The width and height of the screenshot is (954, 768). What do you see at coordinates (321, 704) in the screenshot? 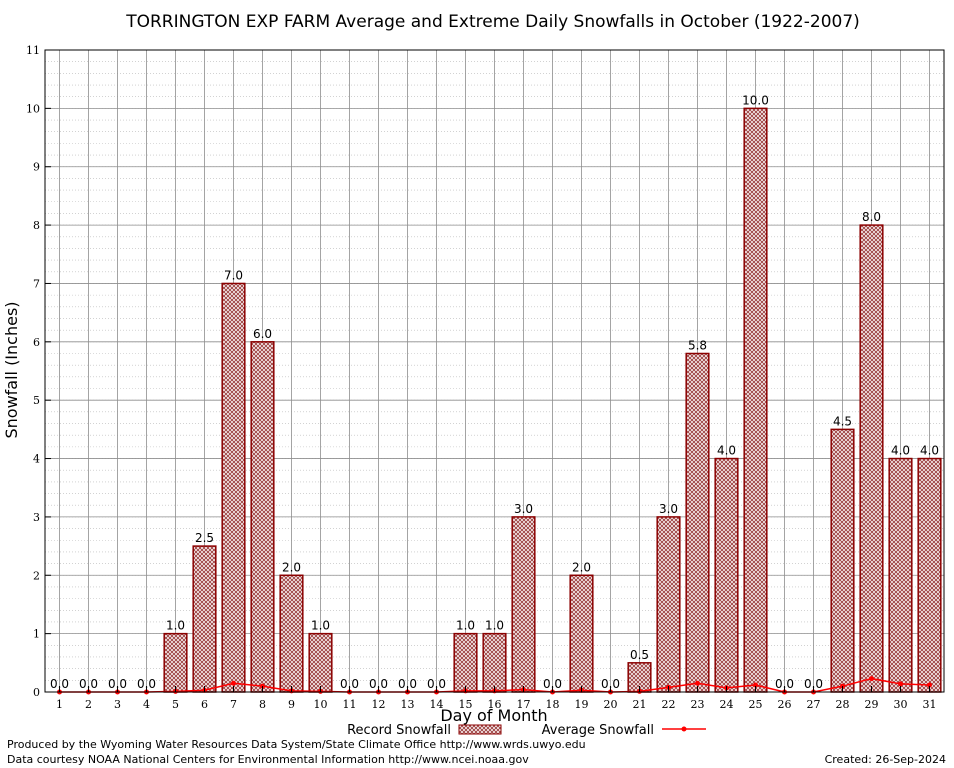
I see `x-tick-label: 10` at bounding box center [321, 704].